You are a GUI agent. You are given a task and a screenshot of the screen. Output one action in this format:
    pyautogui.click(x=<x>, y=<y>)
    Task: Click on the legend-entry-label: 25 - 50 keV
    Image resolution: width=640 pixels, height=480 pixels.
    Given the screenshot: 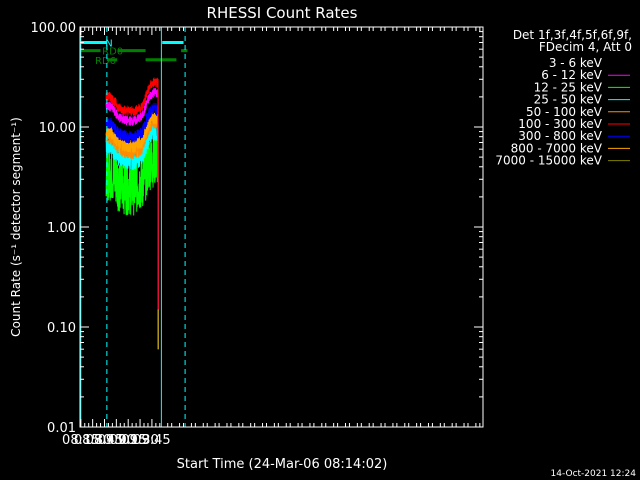 What is the action you would take?
    pyautogui.click(x=568, y=100)
    